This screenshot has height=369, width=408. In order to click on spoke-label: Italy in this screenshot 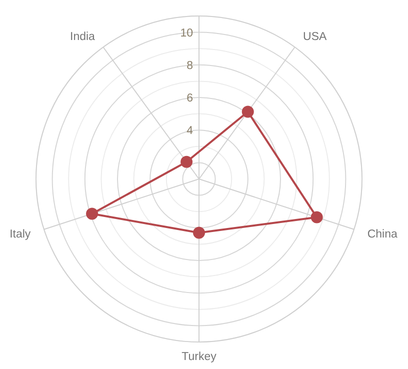, I will do `click(20, 234)`.